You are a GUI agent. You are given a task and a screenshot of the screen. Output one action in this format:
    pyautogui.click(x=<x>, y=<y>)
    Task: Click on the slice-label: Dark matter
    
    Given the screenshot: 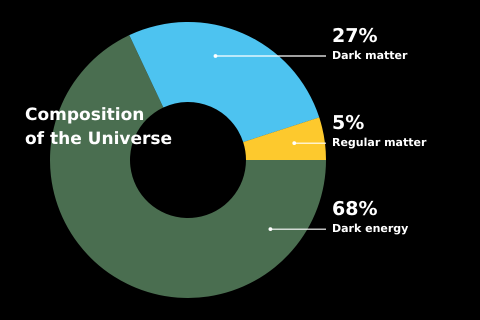 What is the action you would take?
    pyautogui.click(x=370, y=55)
    